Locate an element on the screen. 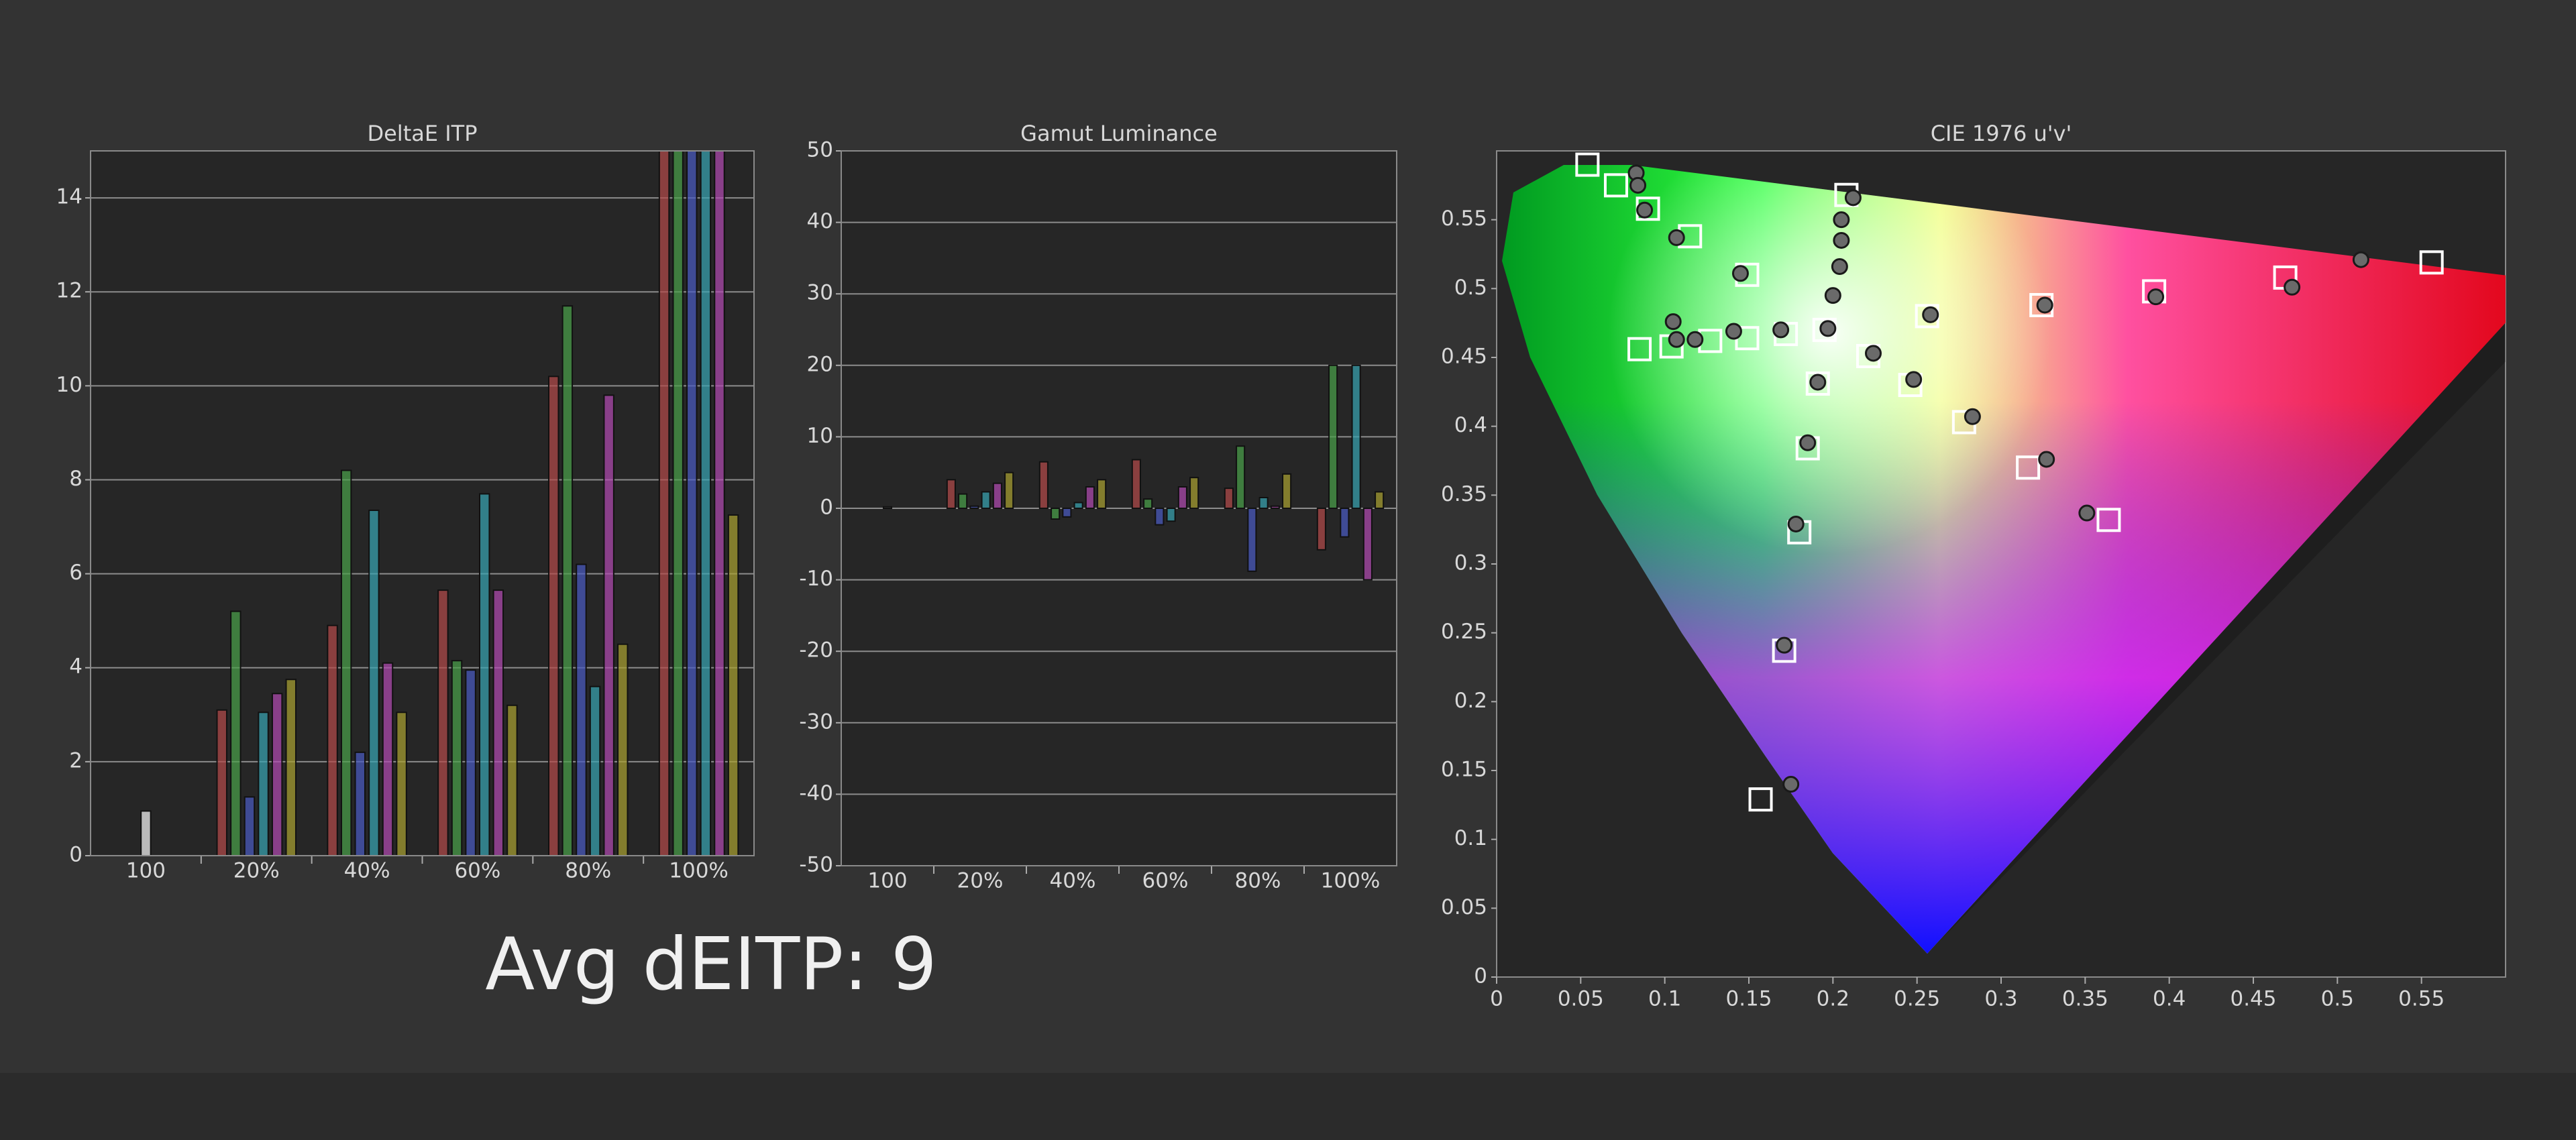  y-tick-label: 0.25 is located at coordinates (1464, 632).